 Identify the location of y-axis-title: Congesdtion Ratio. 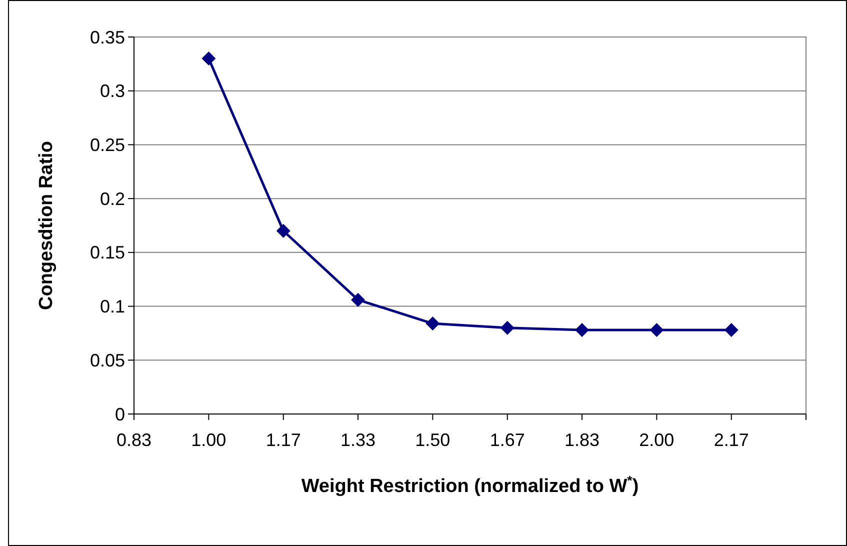
(46, 225).